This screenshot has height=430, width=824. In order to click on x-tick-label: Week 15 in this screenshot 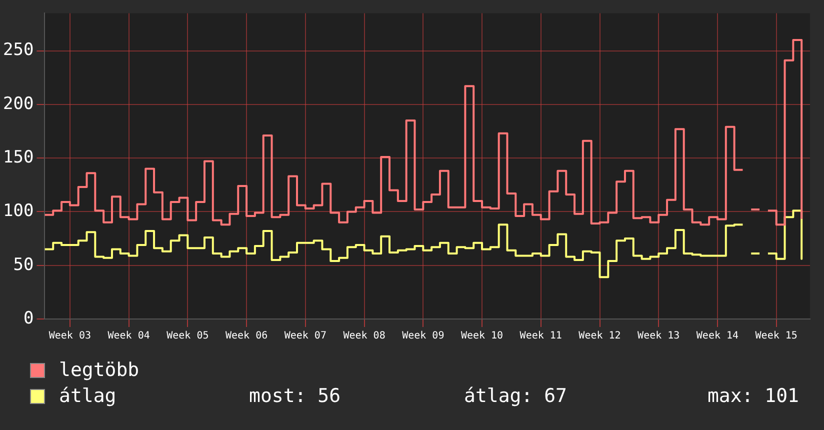, I will do `click(776, 336)`.